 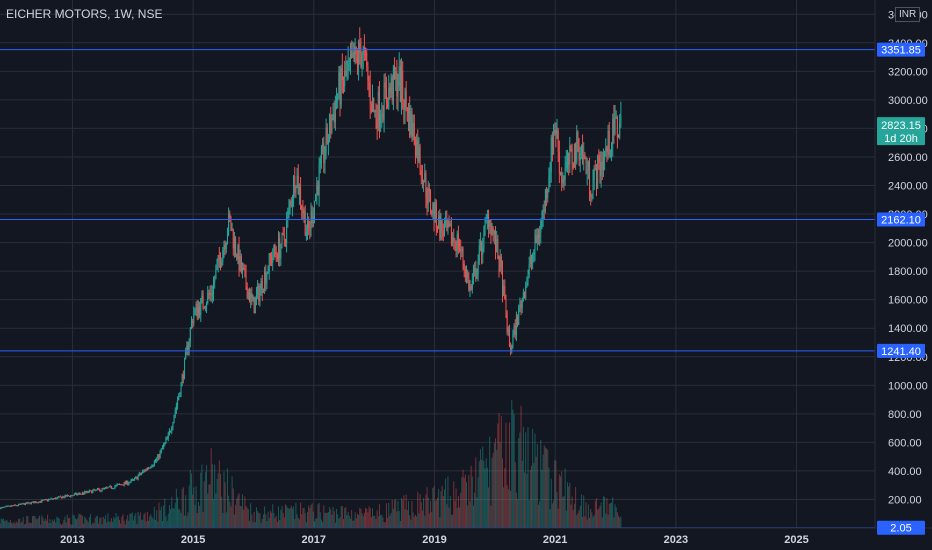 What do you see at coordinates (434, 540) in the screenshot?
I see `time-axis: 2013 2015 2017 2019 2021 2023 2025` at bounding box center [434, 540].